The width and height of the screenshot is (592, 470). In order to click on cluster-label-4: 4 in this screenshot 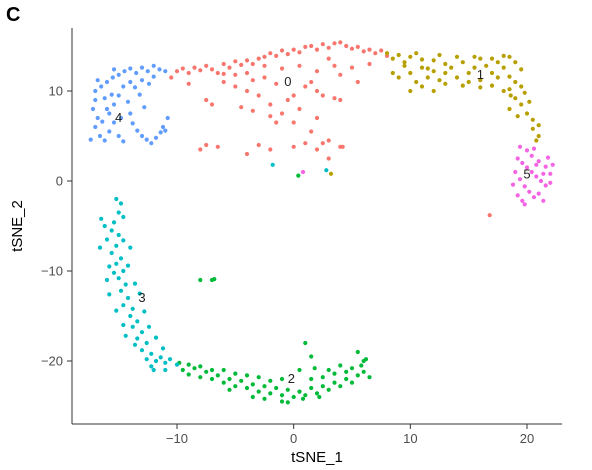, I will do `click(118, 117)`.